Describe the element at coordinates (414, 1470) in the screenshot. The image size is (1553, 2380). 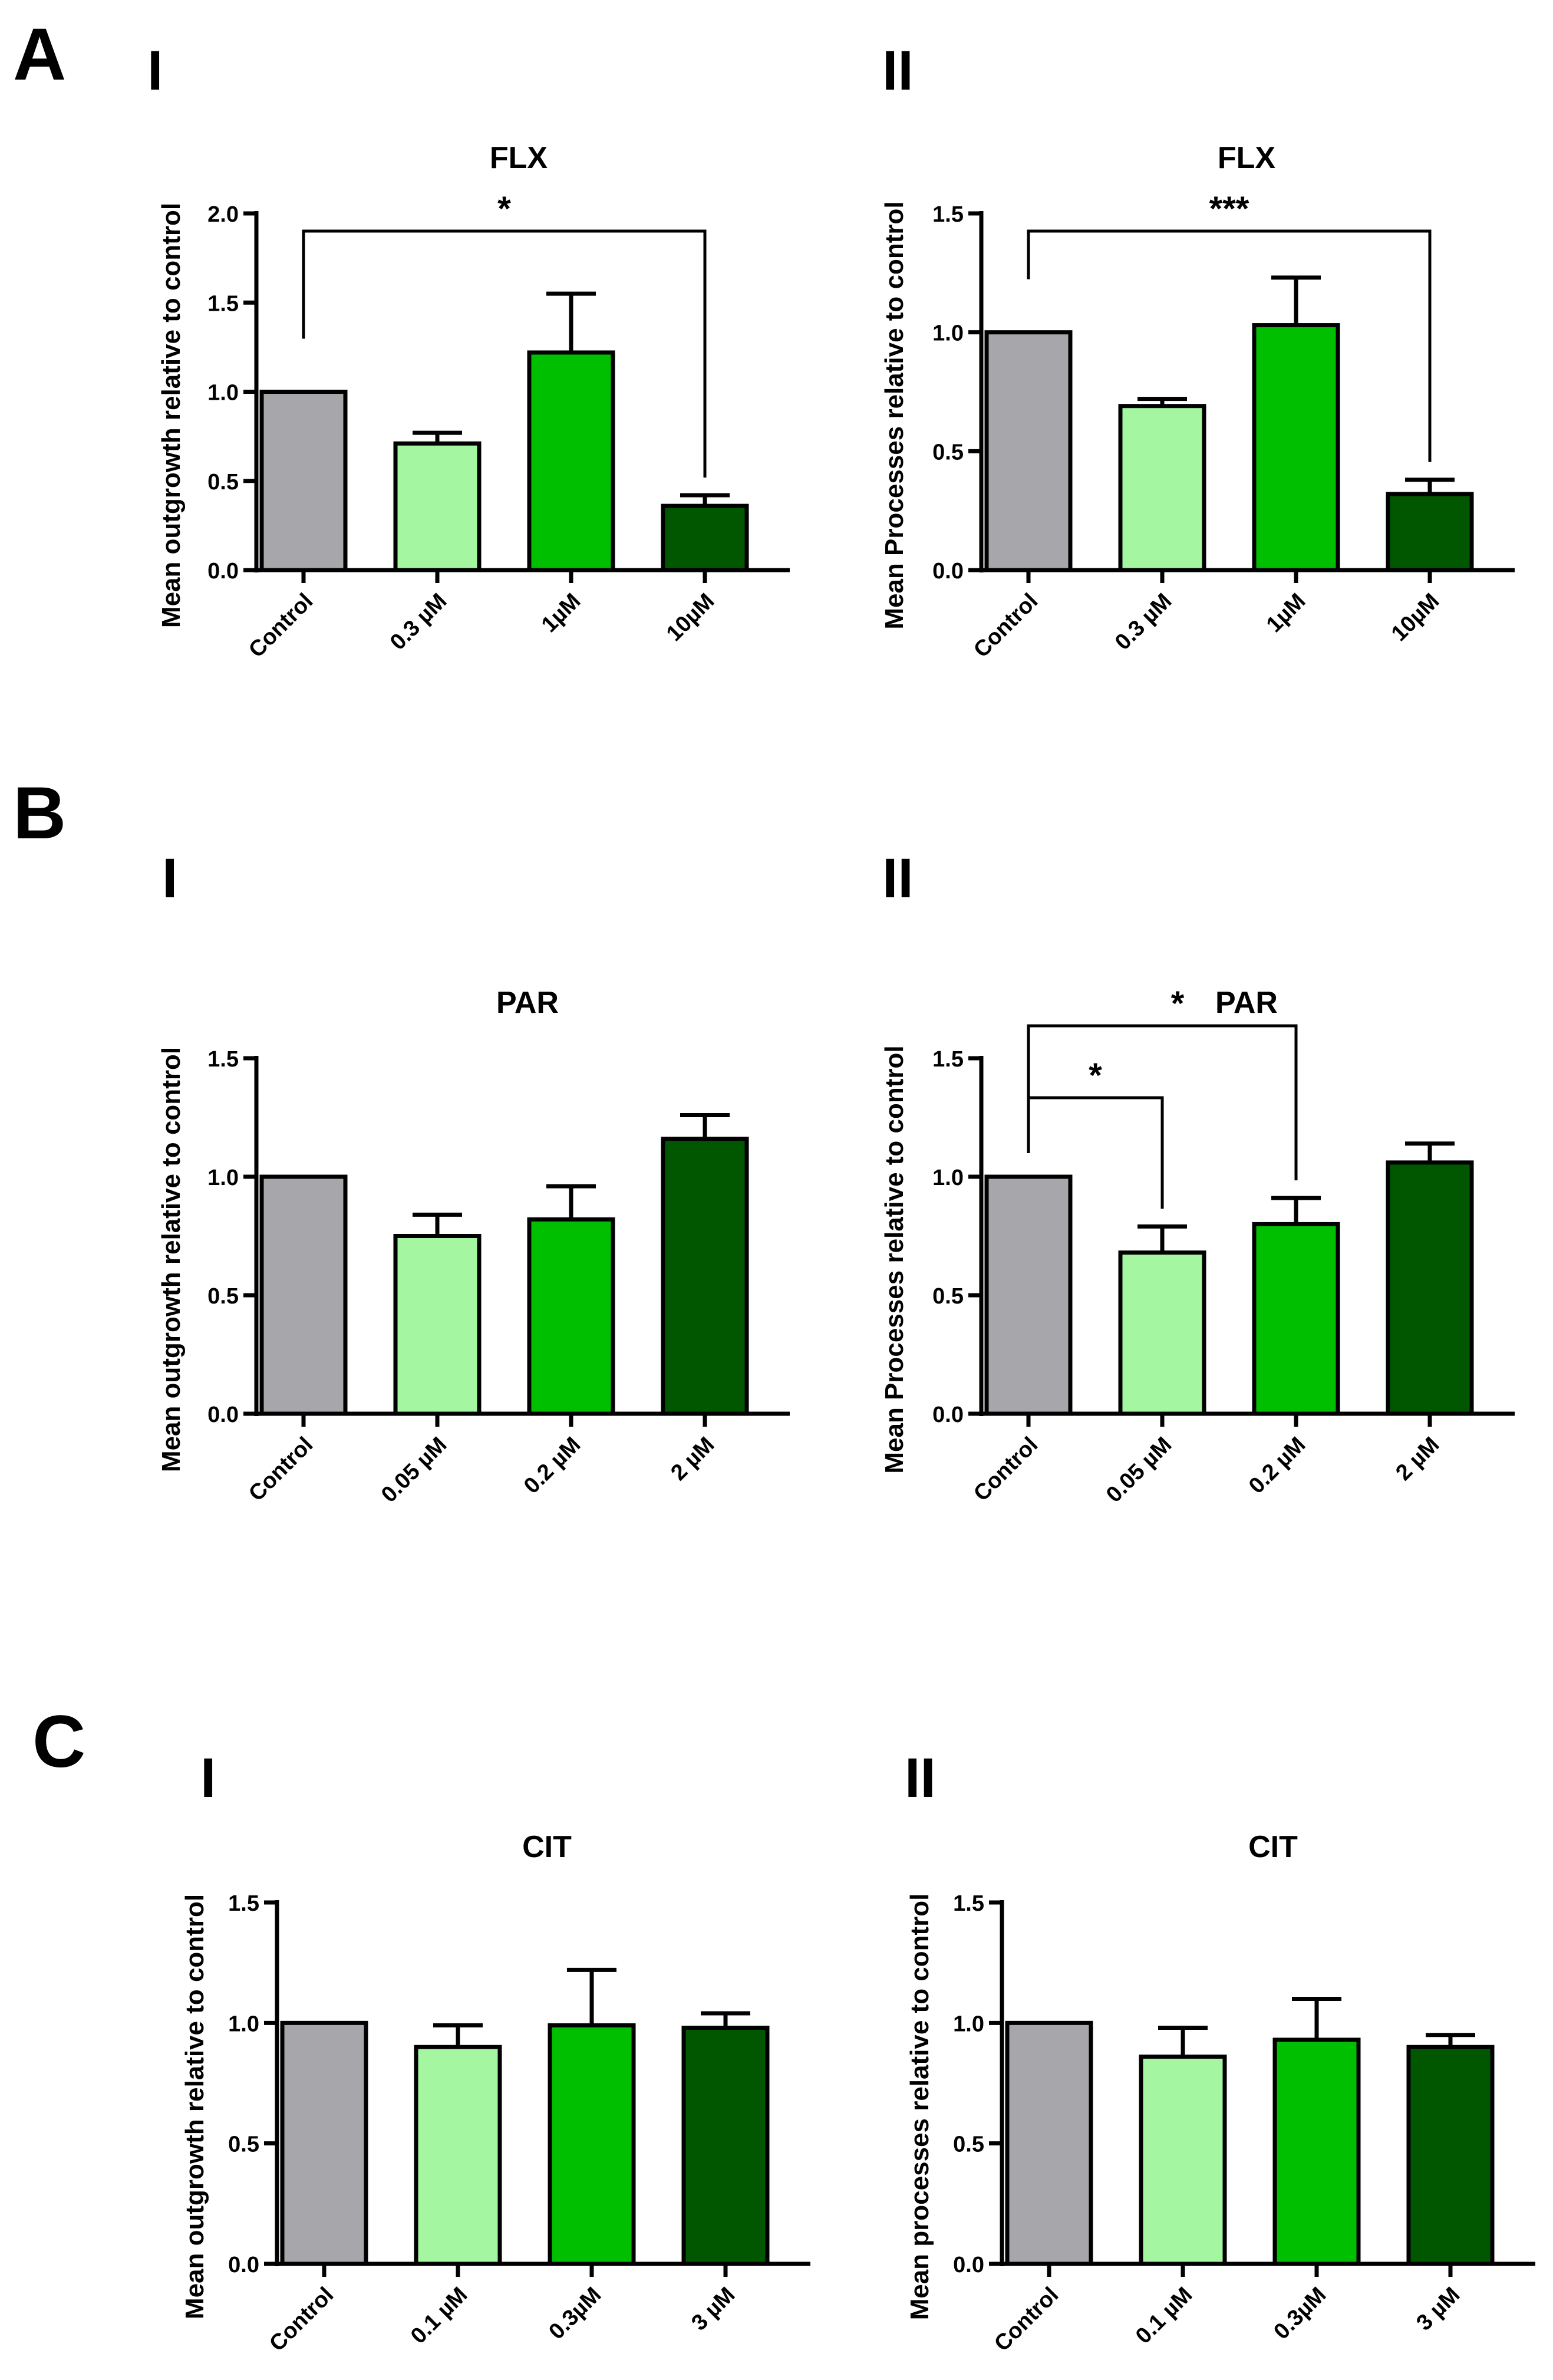
I see `chart-b-i-xtick-label-1: 0.05 µM` at that location.